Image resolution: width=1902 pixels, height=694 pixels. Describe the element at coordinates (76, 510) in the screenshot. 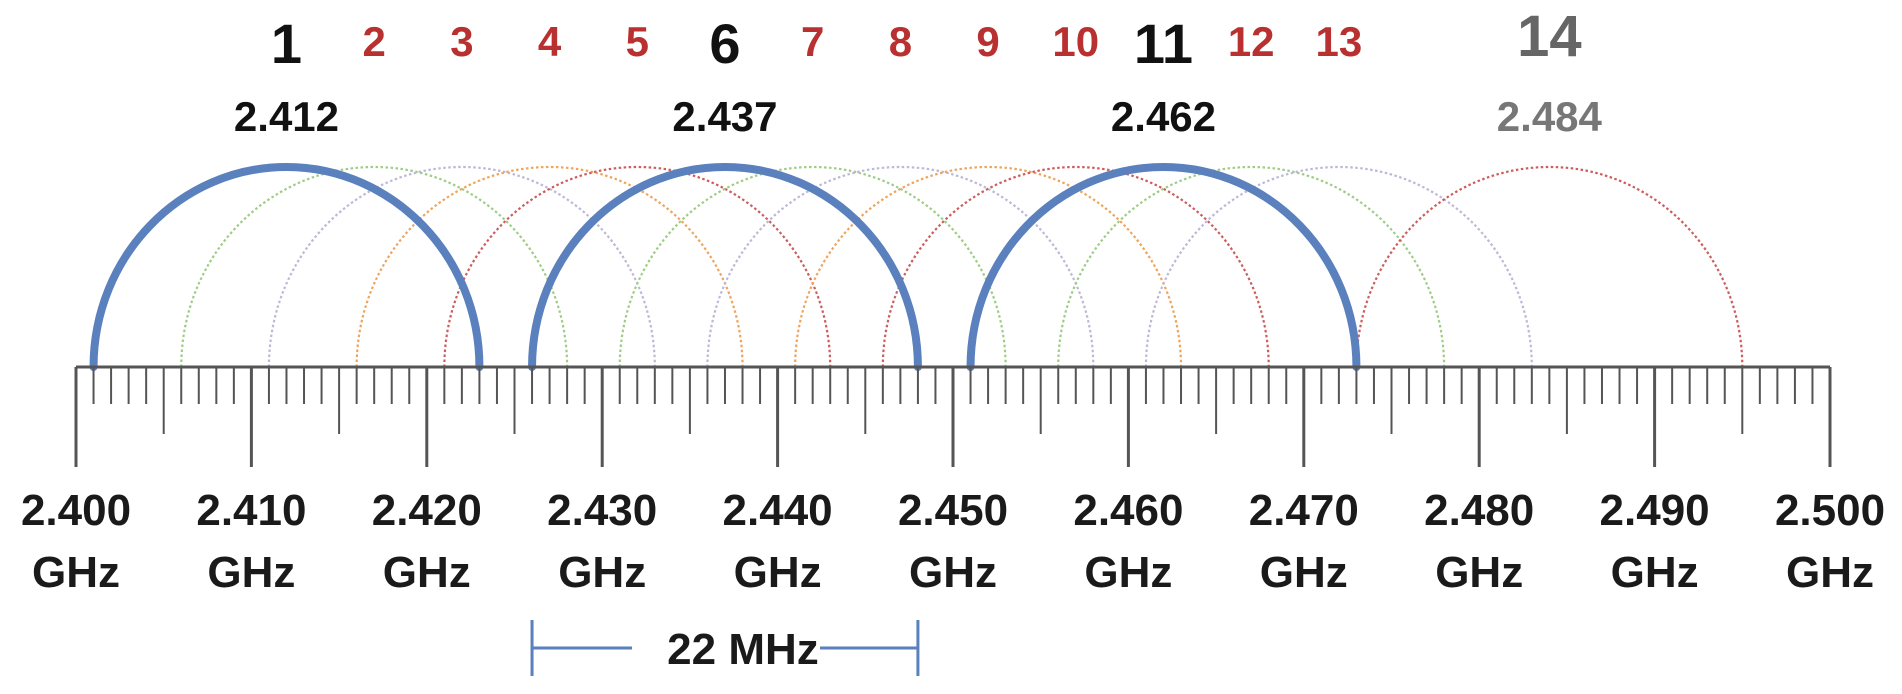

I see `axis-label-value: 2.400` at that location.